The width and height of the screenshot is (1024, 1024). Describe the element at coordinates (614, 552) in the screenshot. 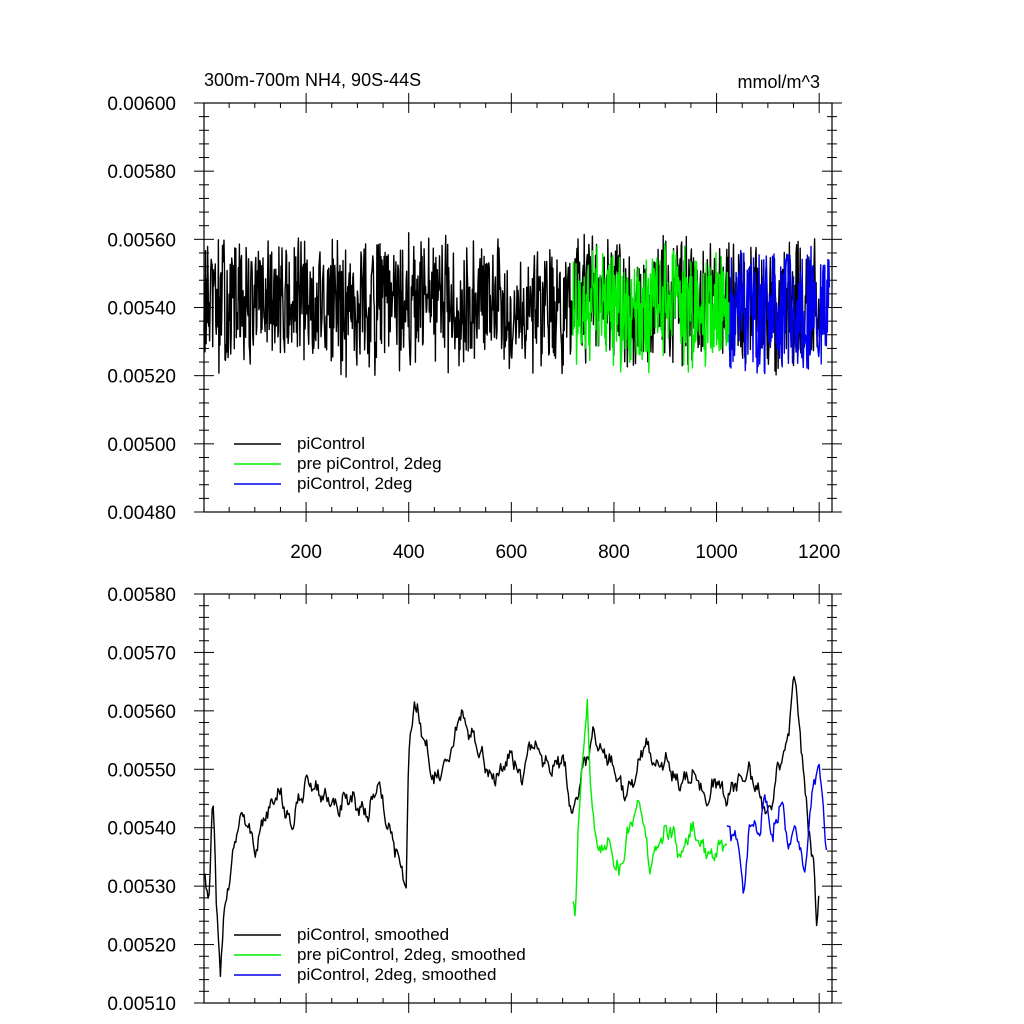

I see `x-tick-label: 800` at that location.